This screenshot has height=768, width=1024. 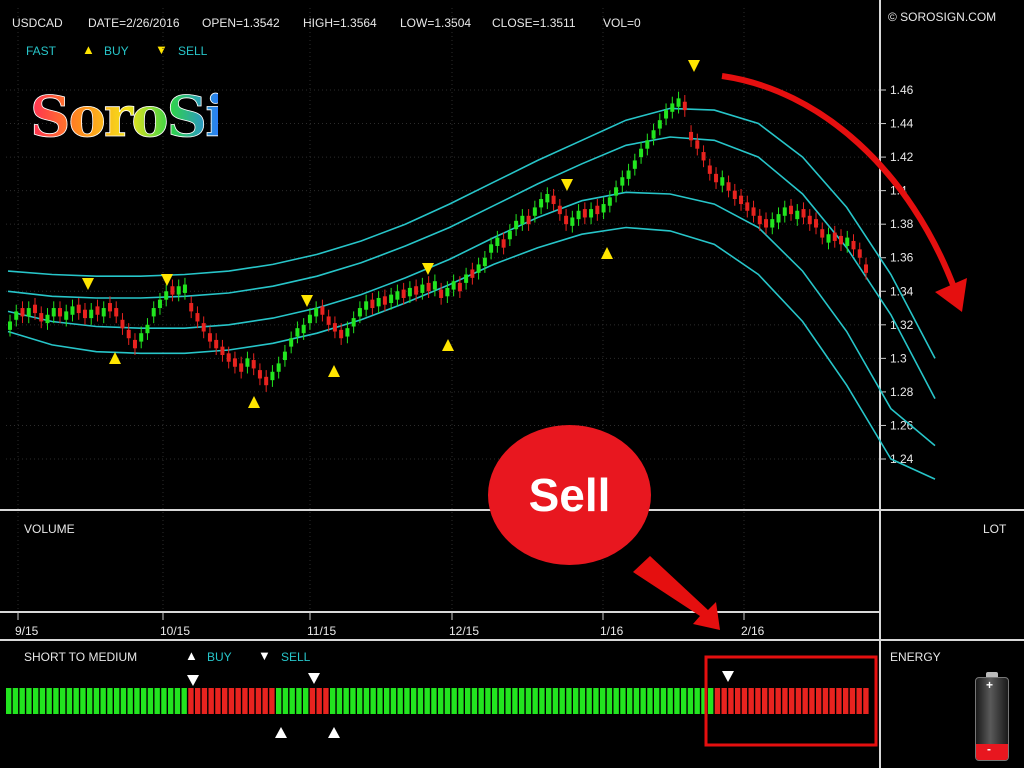 I want to click on sell-triangle-icon: ▼, so click(x=161, y=49).